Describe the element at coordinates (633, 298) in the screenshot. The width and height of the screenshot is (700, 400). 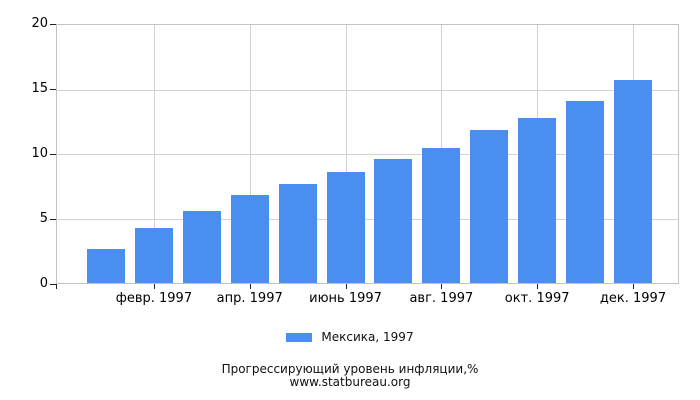
I see `x-tick-label: дек. 1997` at that location.